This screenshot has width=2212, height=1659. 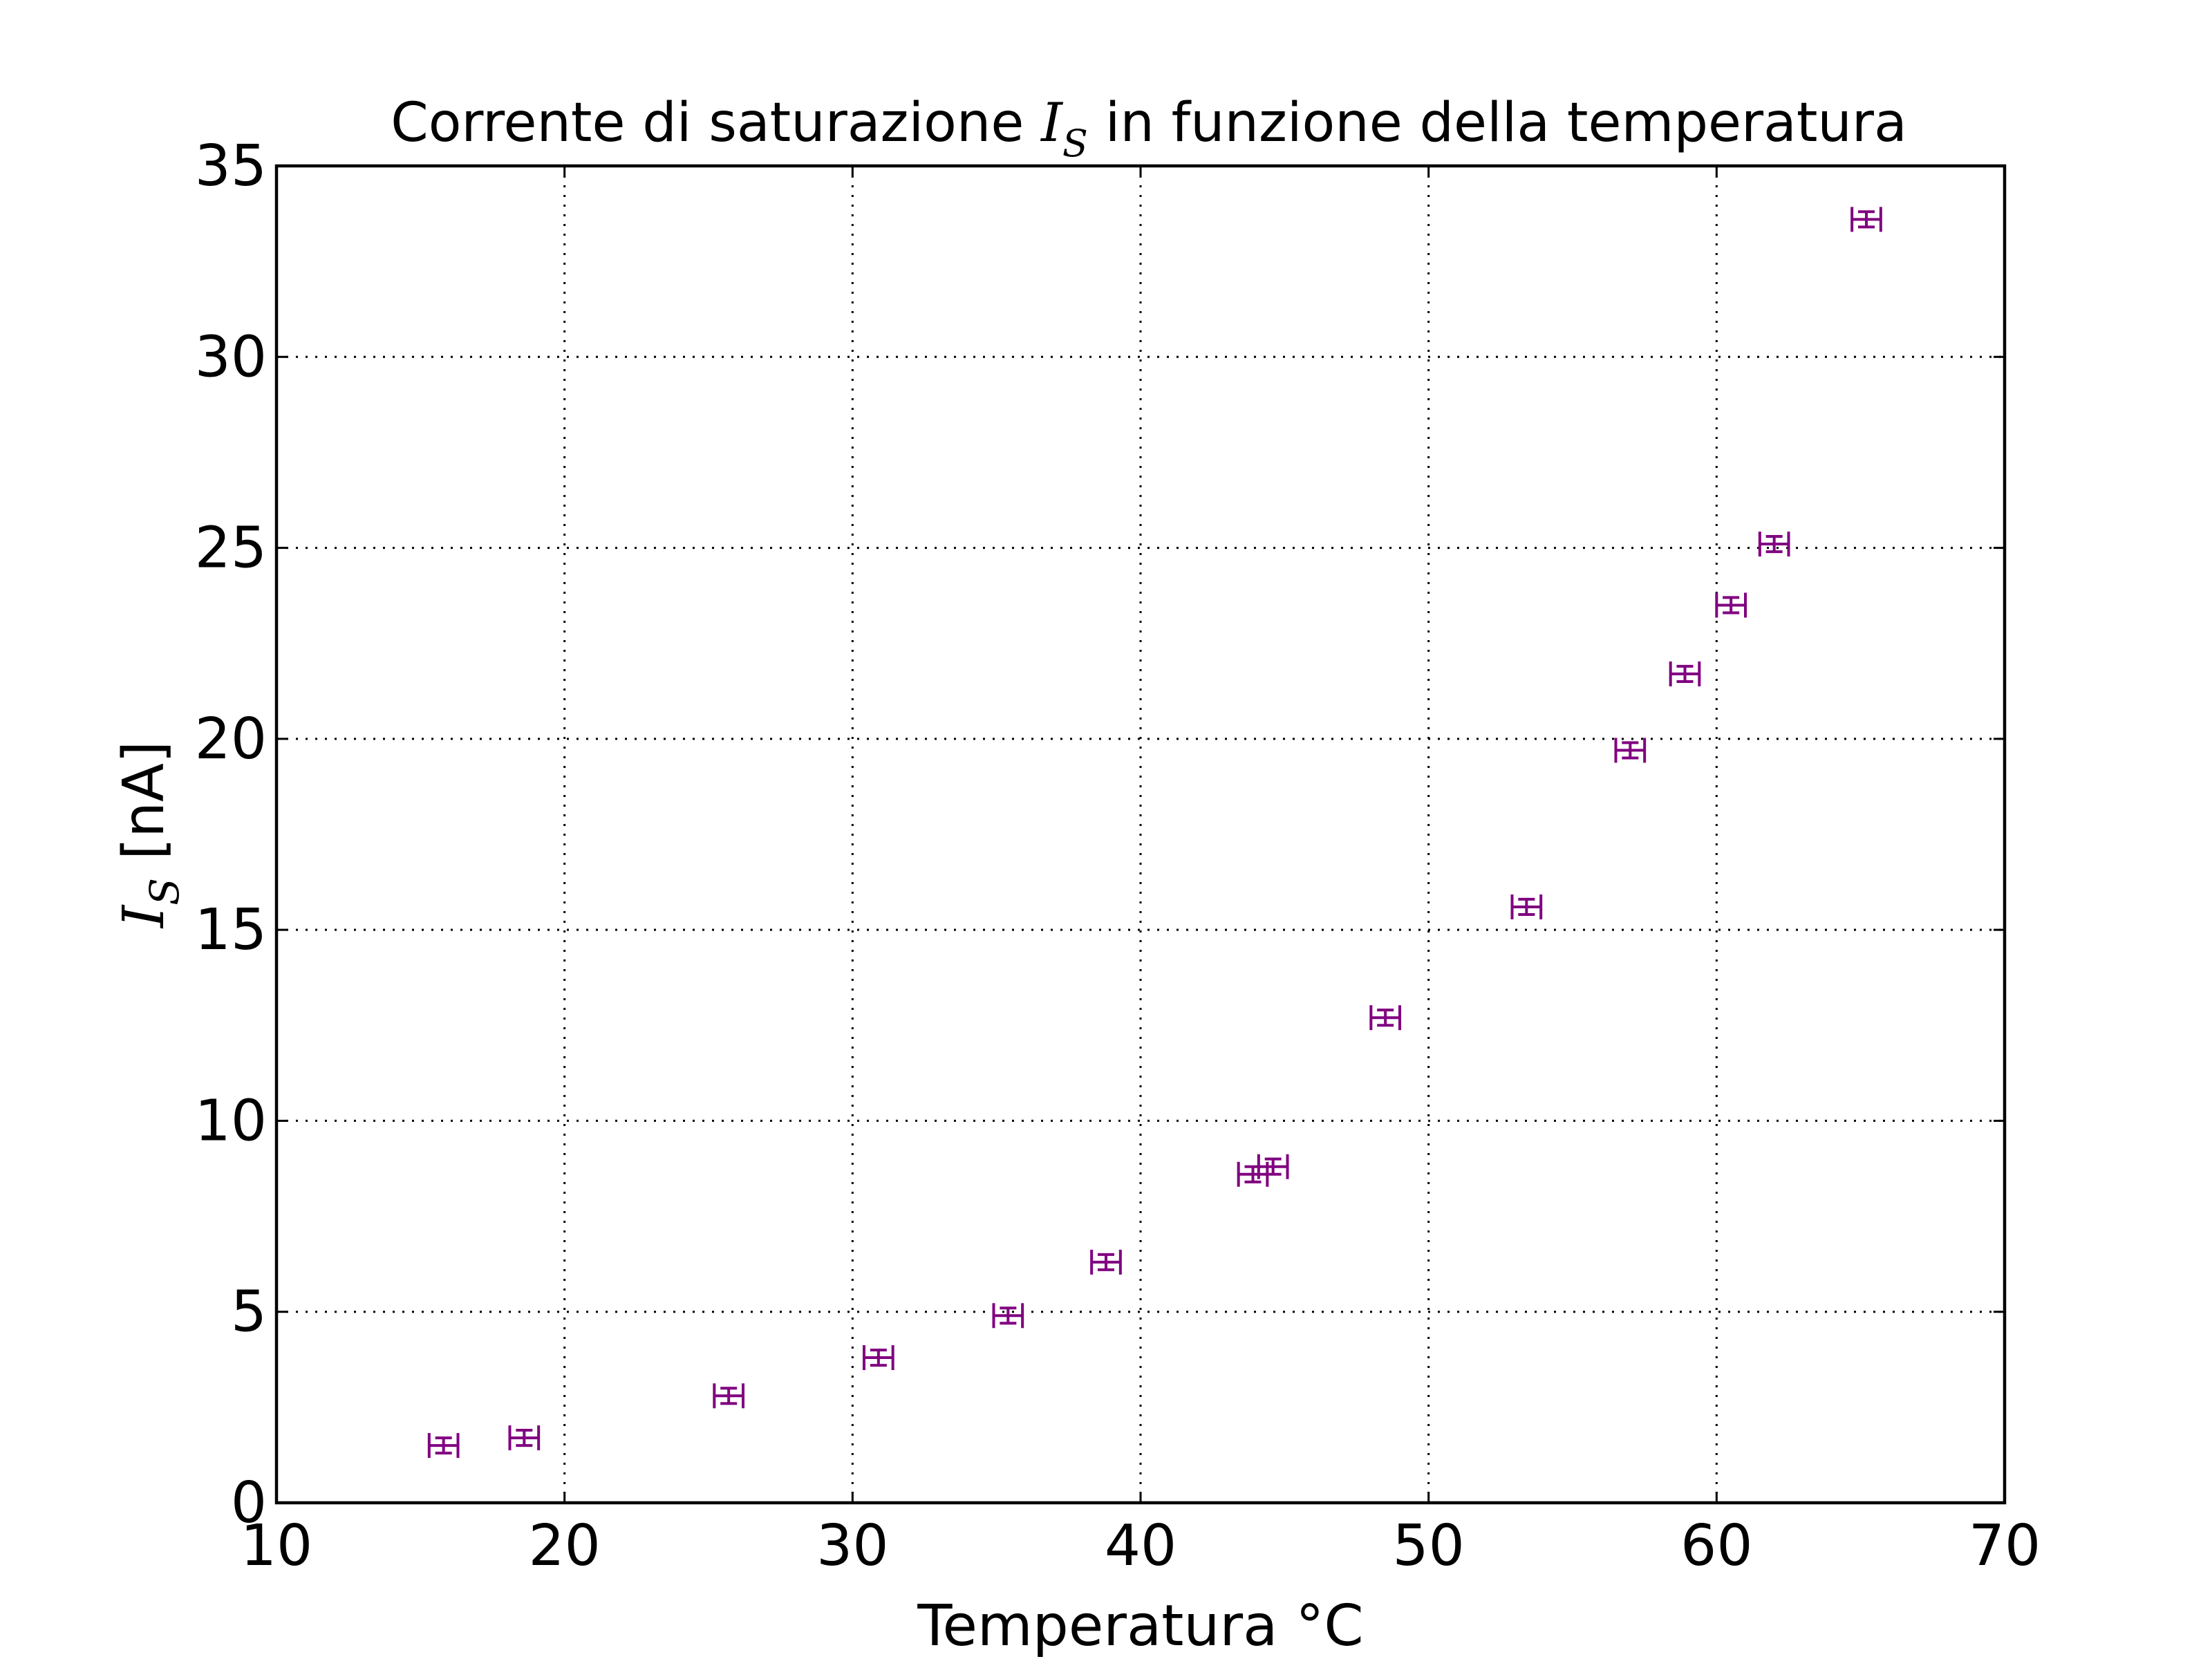 What do you see at coordinates (1075, 143) in the screenshot?
I see `chart-title-math-sub: S` at bounding box center [1075, 143].